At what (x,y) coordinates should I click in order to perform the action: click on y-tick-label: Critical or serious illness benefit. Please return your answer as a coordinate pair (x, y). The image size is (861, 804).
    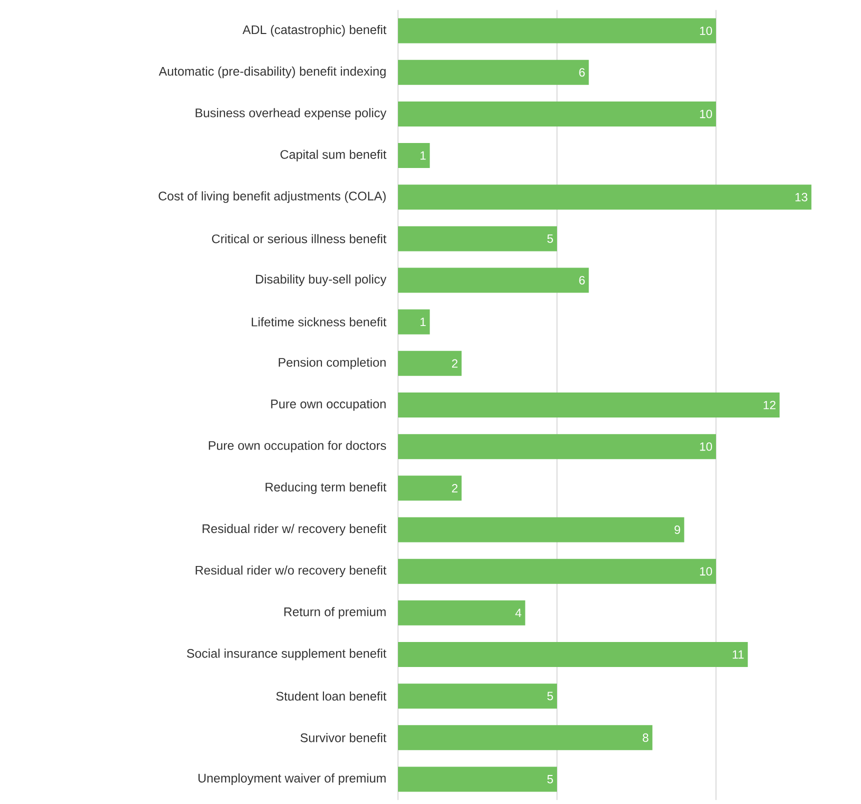
    Looking at the image, I should click on (299, 239).